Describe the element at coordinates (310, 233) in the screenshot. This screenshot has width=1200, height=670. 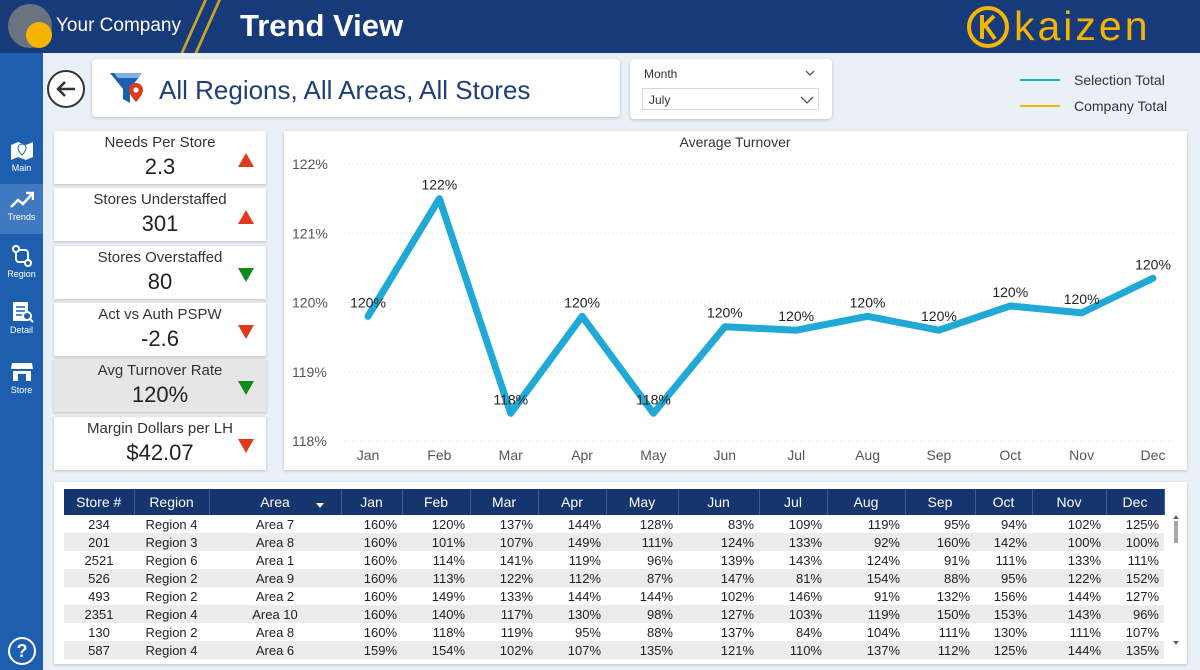
I see `y-tick-label: 121%` at that location.